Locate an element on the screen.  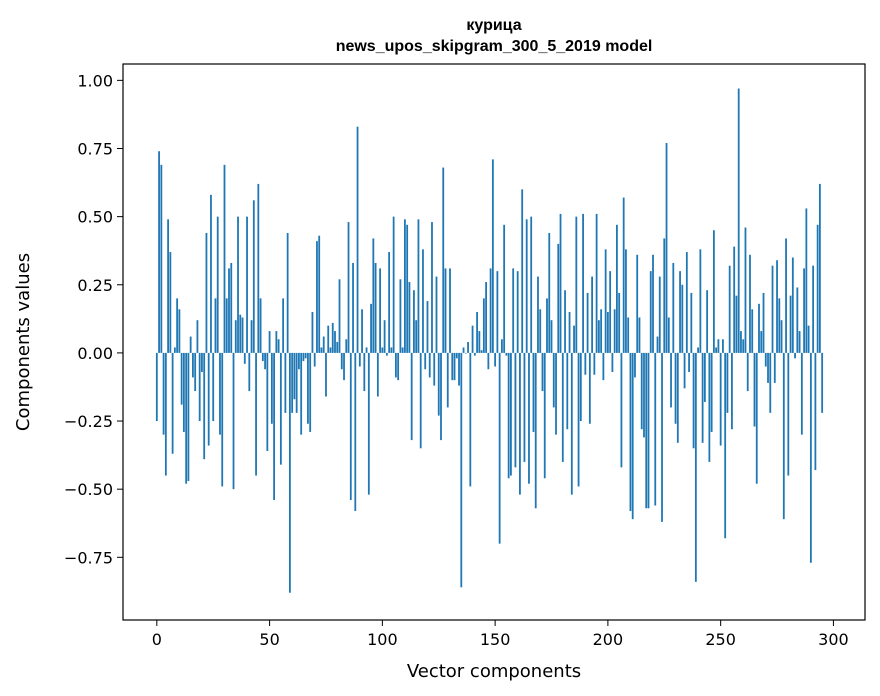
x-axis-ticks: 0 50 100 150 200 250 300 is located at coordinates (500, 634).